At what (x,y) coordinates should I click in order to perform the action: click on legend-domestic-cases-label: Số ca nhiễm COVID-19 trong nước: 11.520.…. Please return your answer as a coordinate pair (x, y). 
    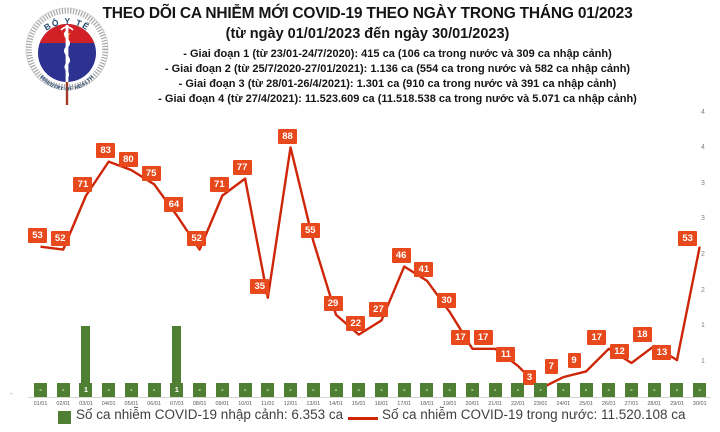
    Looking at the image, I should click on (534, 414).